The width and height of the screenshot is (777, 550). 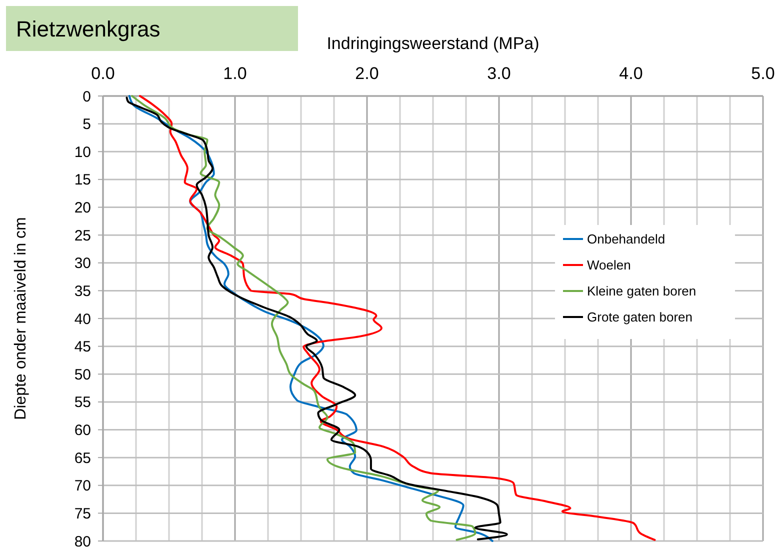 I want to click on y-tick-label: 45, so click(x=82, y=347).